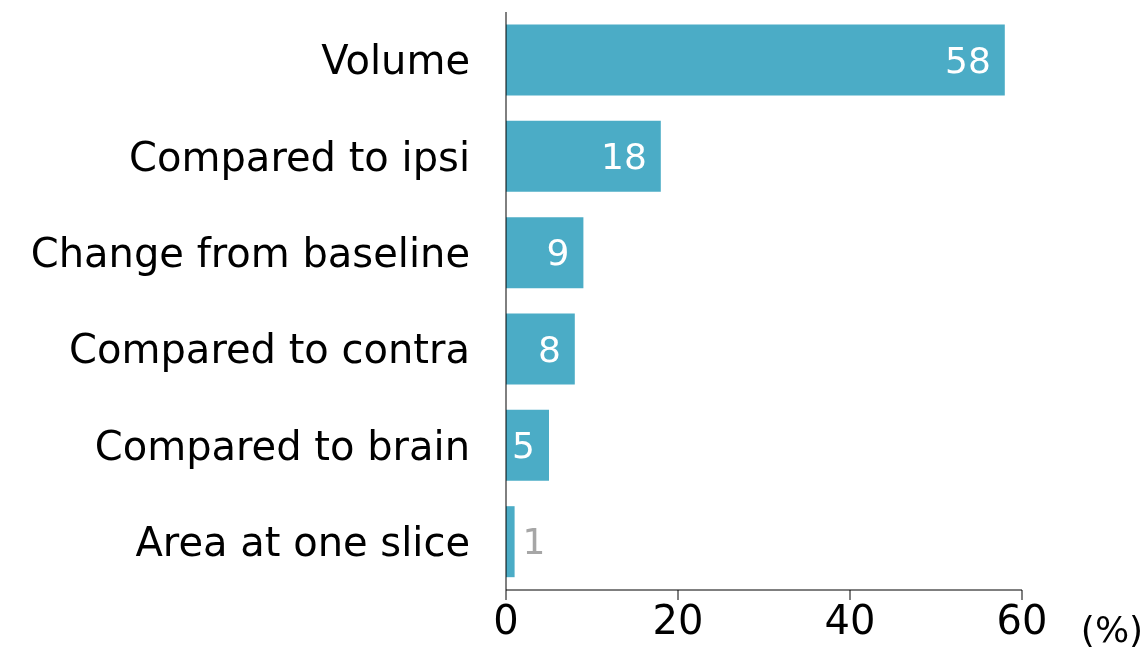  What do you see at coordinates (534, 542) in the screenshot?
I see `data-label: 1` at bounding box center [534, 542].